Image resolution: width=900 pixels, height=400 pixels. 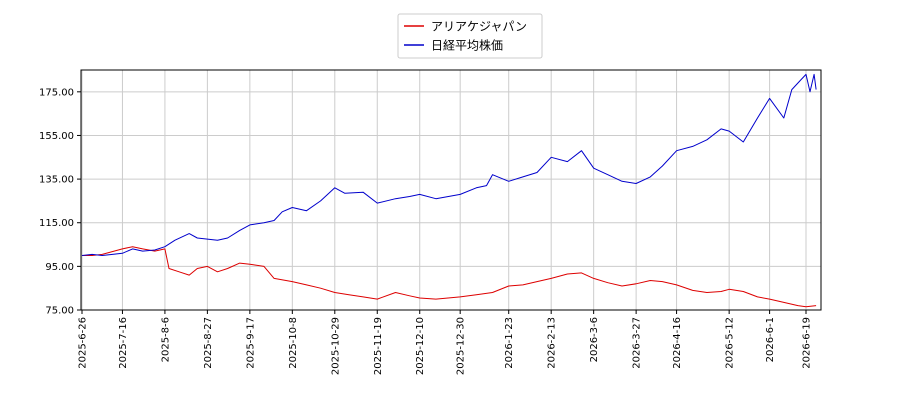 What do you see at coordinates (552, 343) in the screenshot?
I see `x-tick-label: 2026-2-13` at bounding box center [552, 343].